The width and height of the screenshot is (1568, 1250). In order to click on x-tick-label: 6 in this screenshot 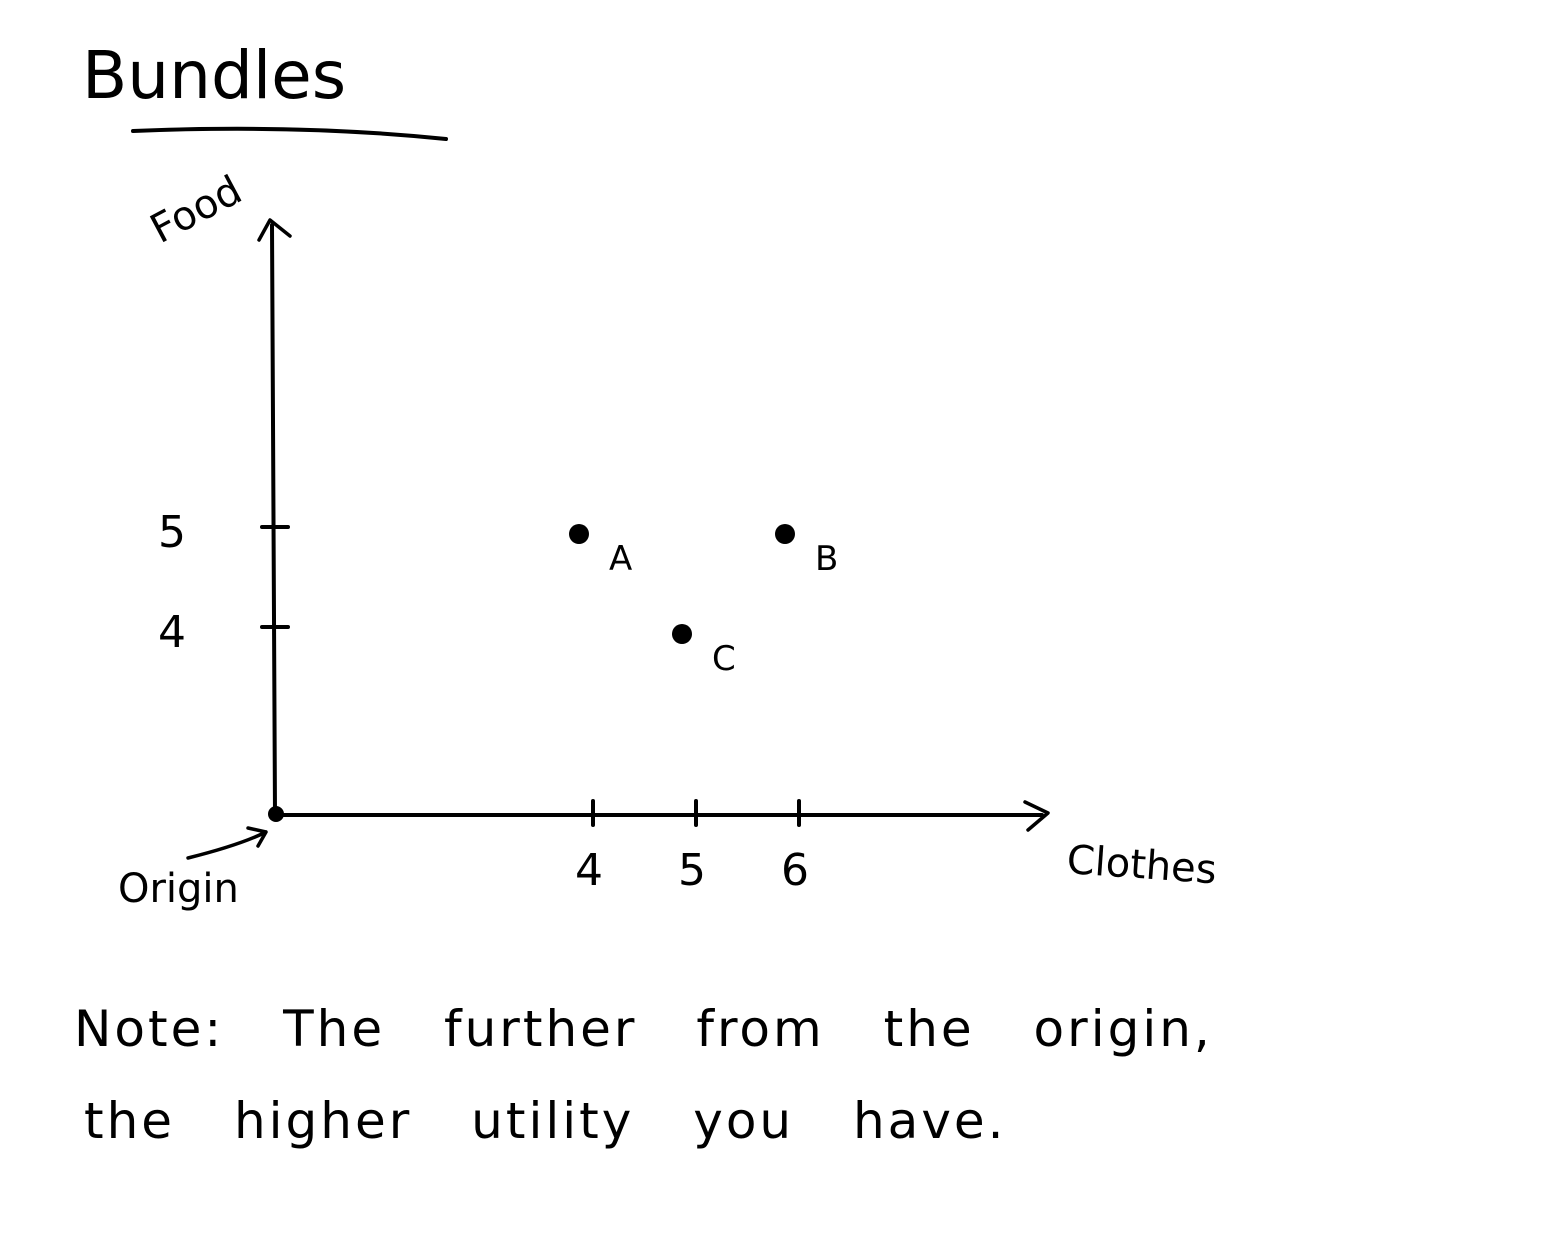, I will do `click(795, 870)`.